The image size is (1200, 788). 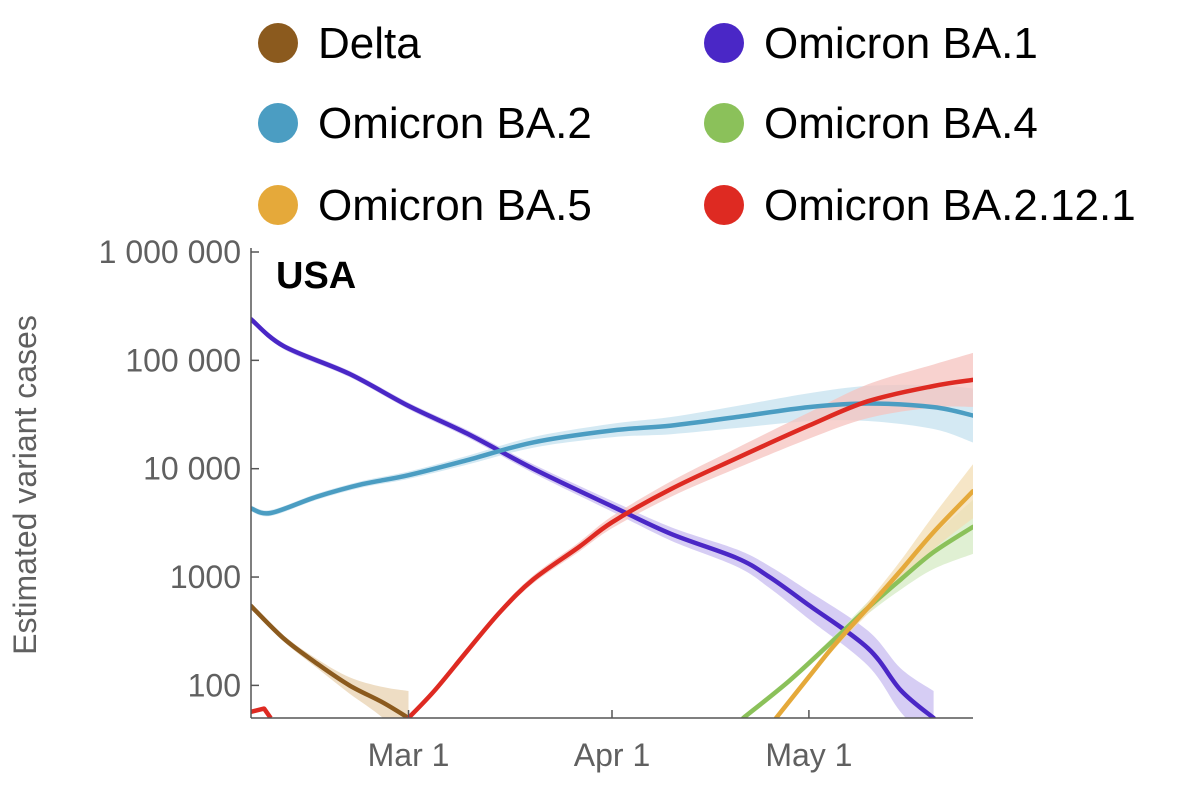 What do you see at coordinates (455, 205) in the screenshot?
I see `legend-label-omicron-ba5: Omicron BA.5` at bounding box center [455, 205].